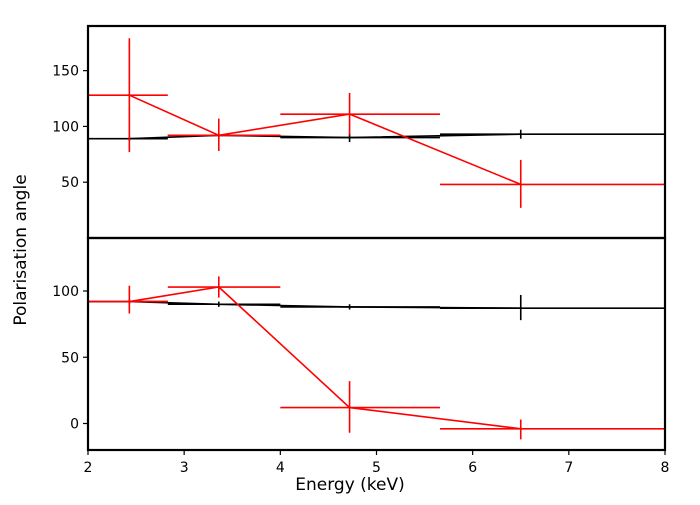 The image size is (700, 505). Describe the element at coordinates (472, 468) in the screenshot. I see `x-tick-label: 6` at that location.